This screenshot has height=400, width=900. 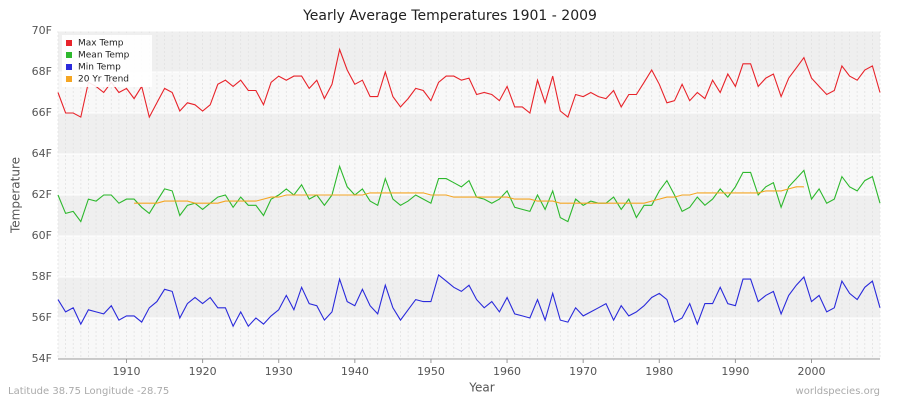 What do you see at coordinates (88, 391) in the screenshot?
I see `footer-left: Latitude 38.75 Longitude -28.75` at bounding box center [88, 391].